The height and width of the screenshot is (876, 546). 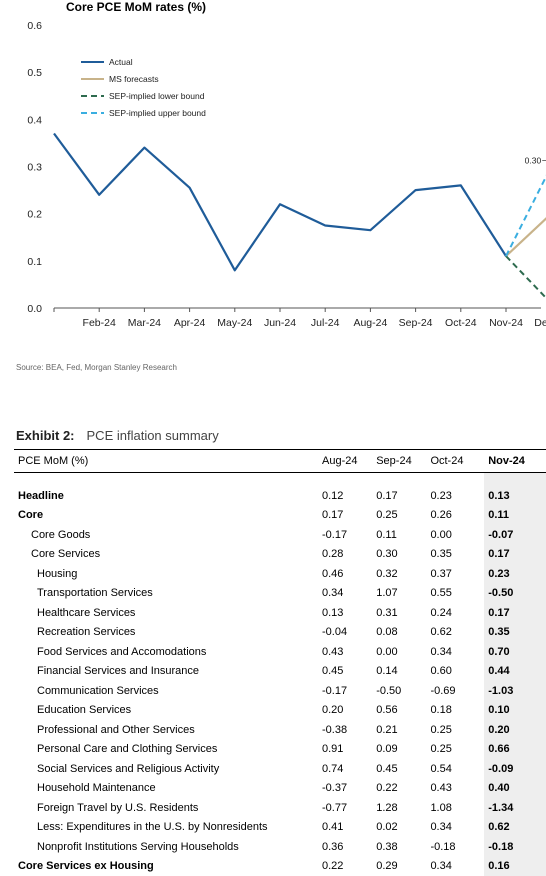 What do you see at coordinates (325, 323) in the screenshot?
I see `x-tick-label: Jul-24` at bounding box center [325, 323].